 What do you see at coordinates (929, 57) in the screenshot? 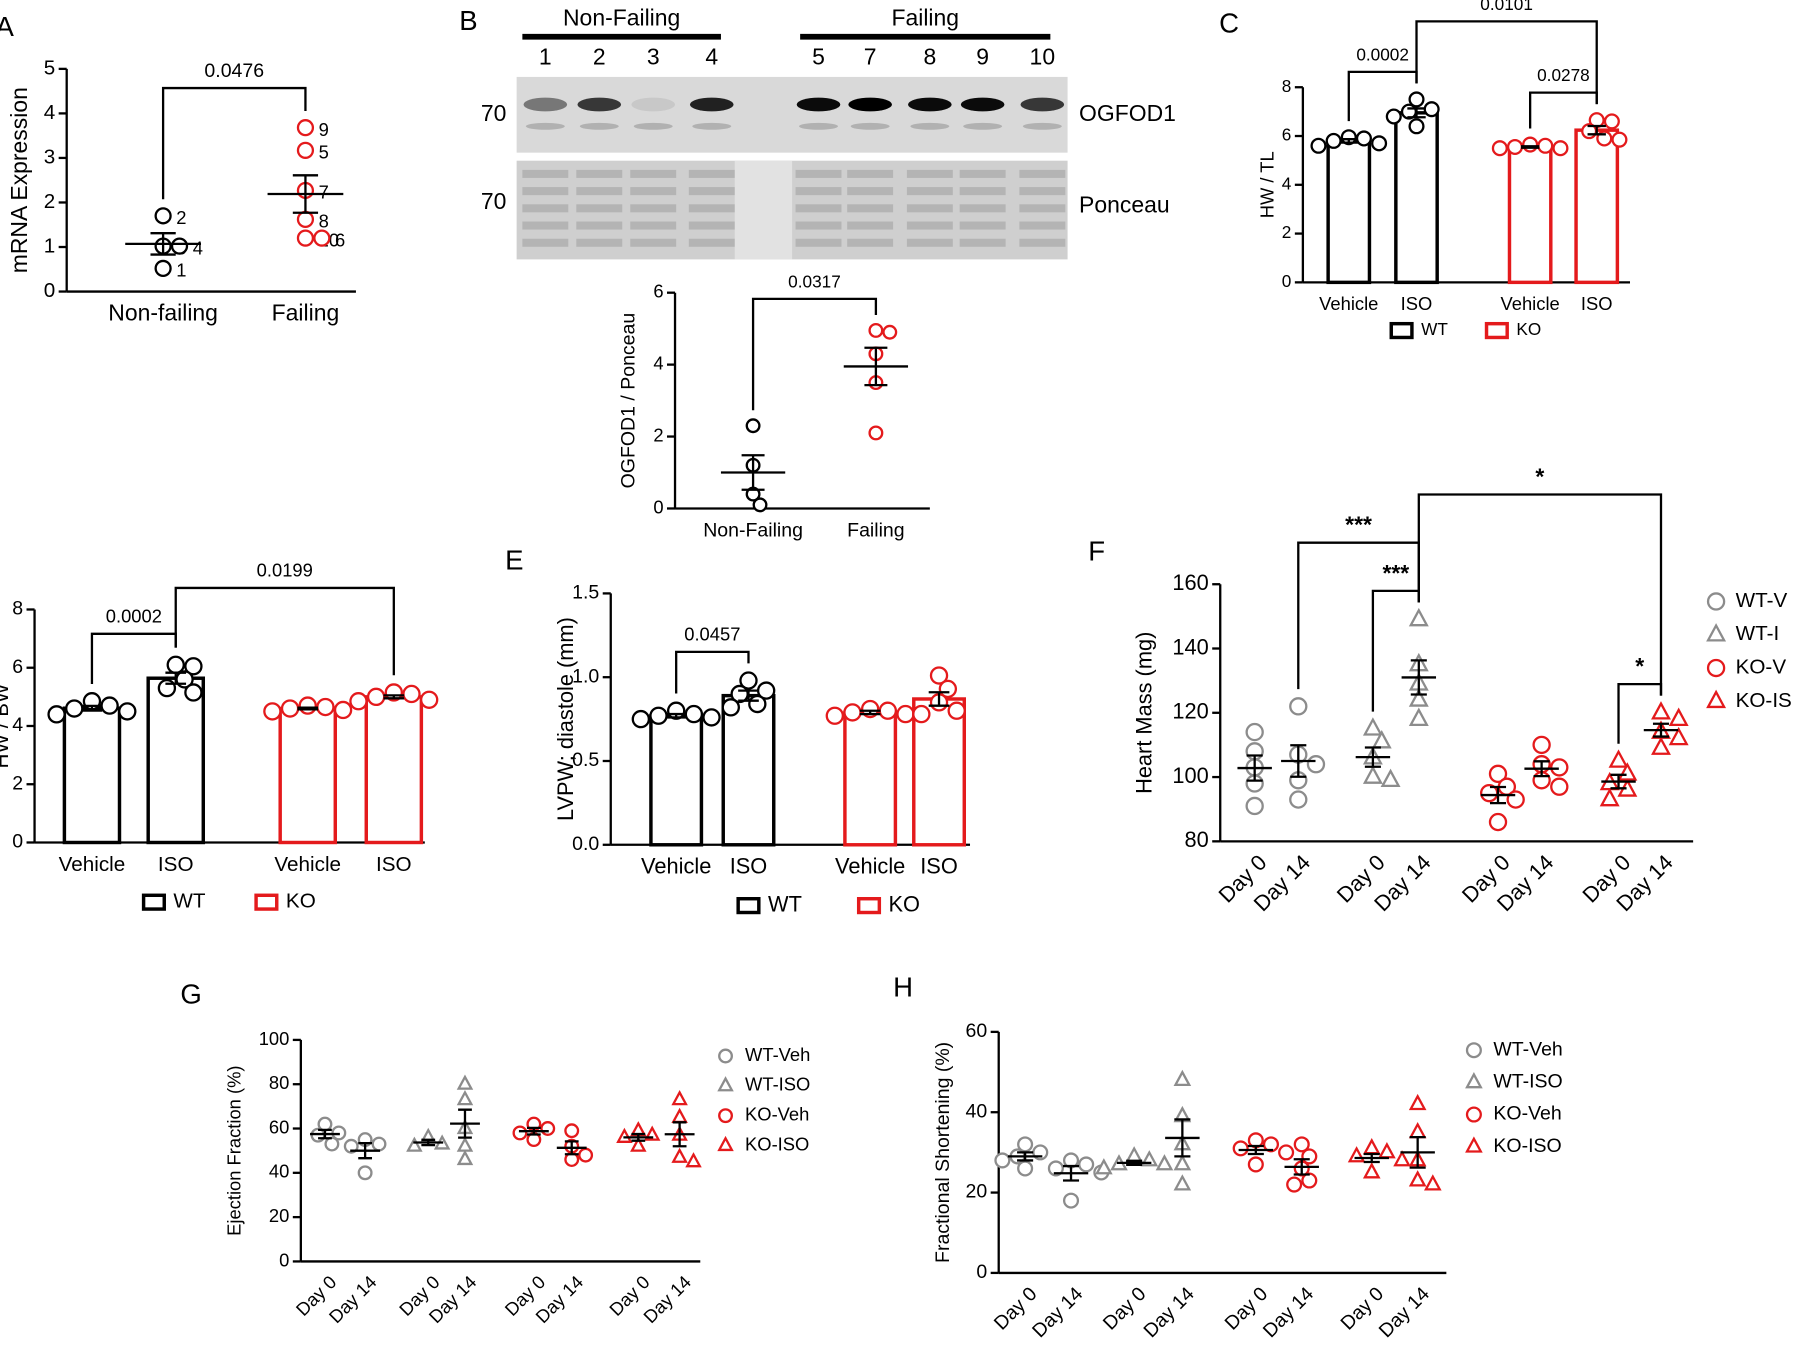
I see `lane-number: 8` at bounding box center [929, 57].